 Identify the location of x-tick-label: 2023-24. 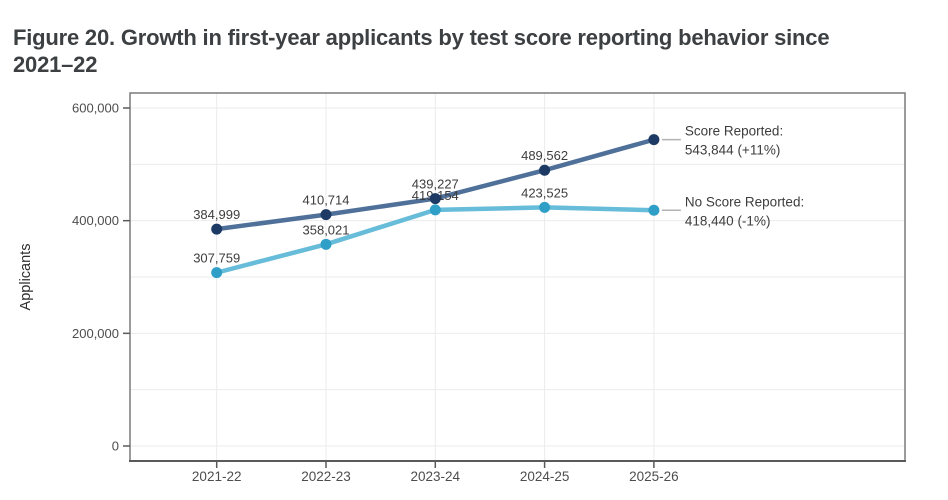
(436, 476).